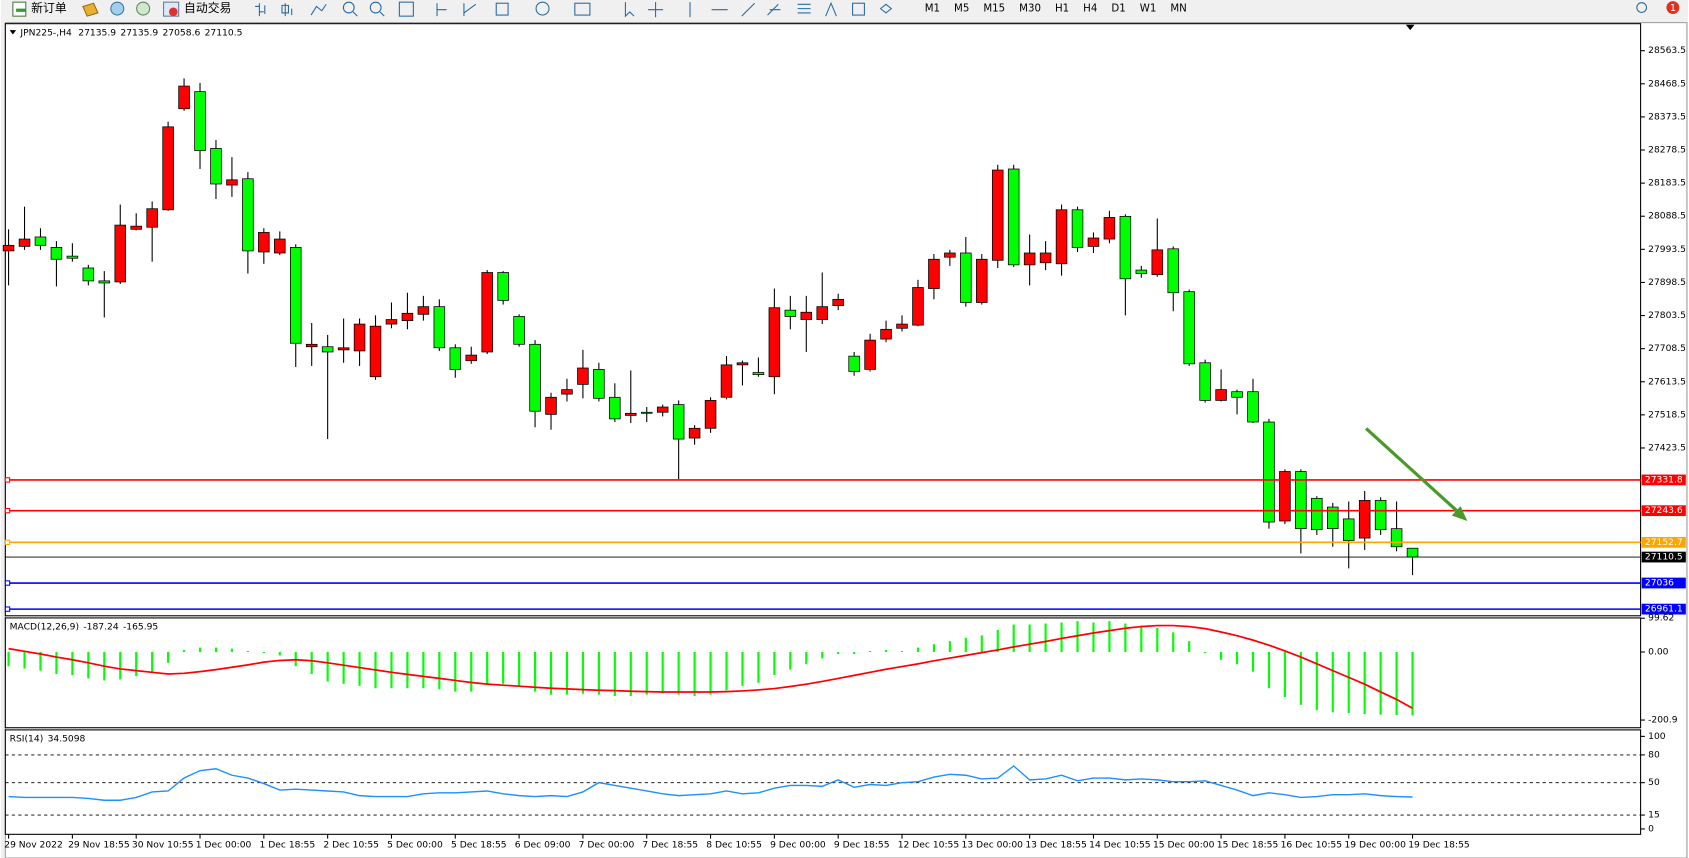  I want to click on timeframe-button: M15, so click(994, 9).